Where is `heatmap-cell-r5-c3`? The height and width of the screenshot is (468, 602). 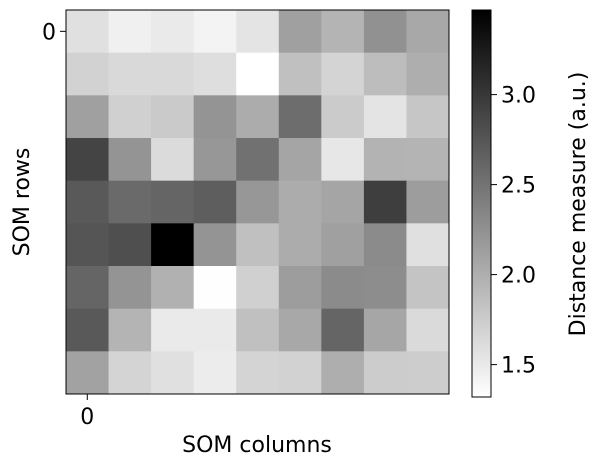 heatmap-cell-r5-c3 is located at coordinates (215, 245).